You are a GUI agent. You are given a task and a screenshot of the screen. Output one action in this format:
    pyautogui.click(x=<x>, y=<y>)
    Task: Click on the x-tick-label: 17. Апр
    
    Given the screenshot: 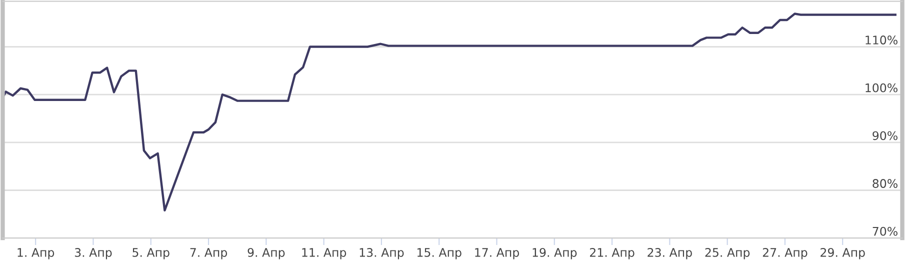 What is the action you would take?
    pyautogui.click(x=497, y=254)
    